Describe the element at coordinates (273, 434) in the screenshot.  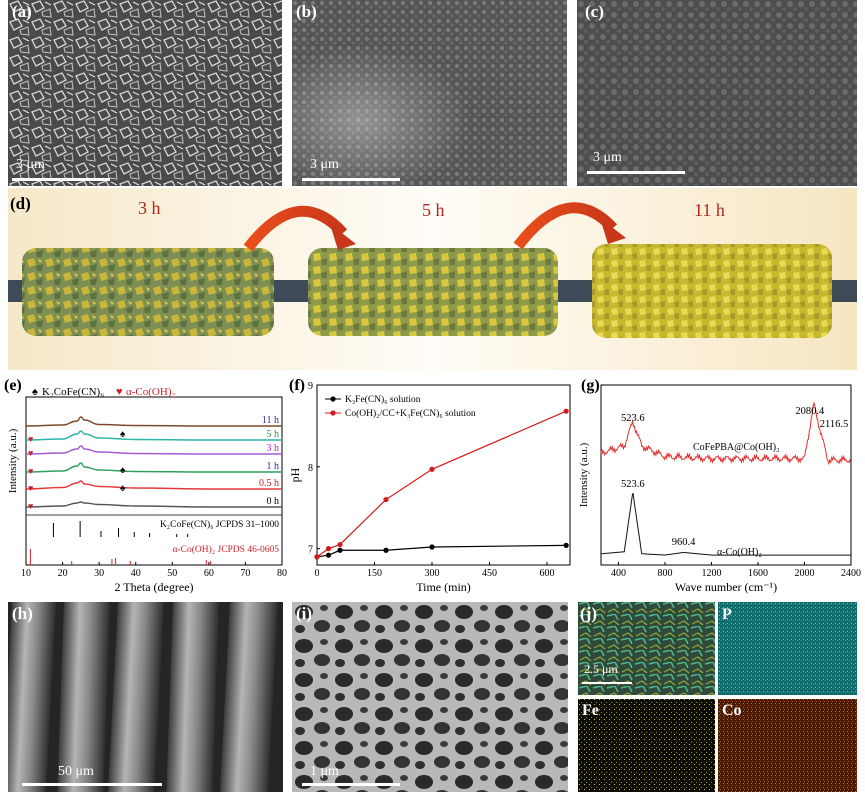
I see `xrd-trace-label-1: 5 h` at that location.